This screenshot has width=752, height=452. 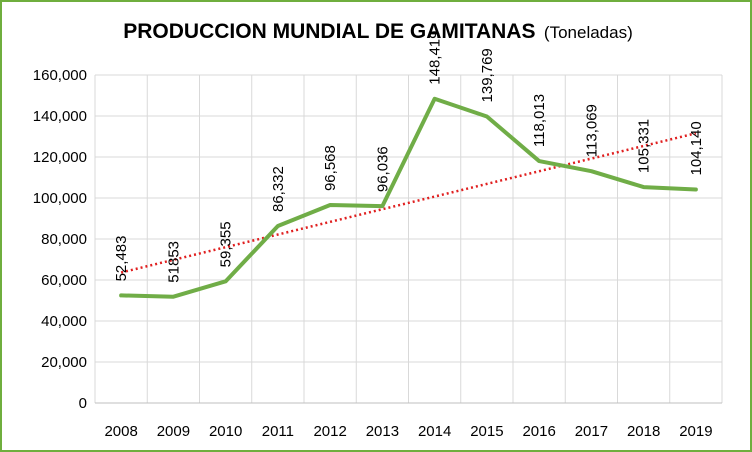 What do you see at coordinates (60, 157) in the screenshot?
I see `y-tick-label: 120,000` at bounding box center [60, 157].